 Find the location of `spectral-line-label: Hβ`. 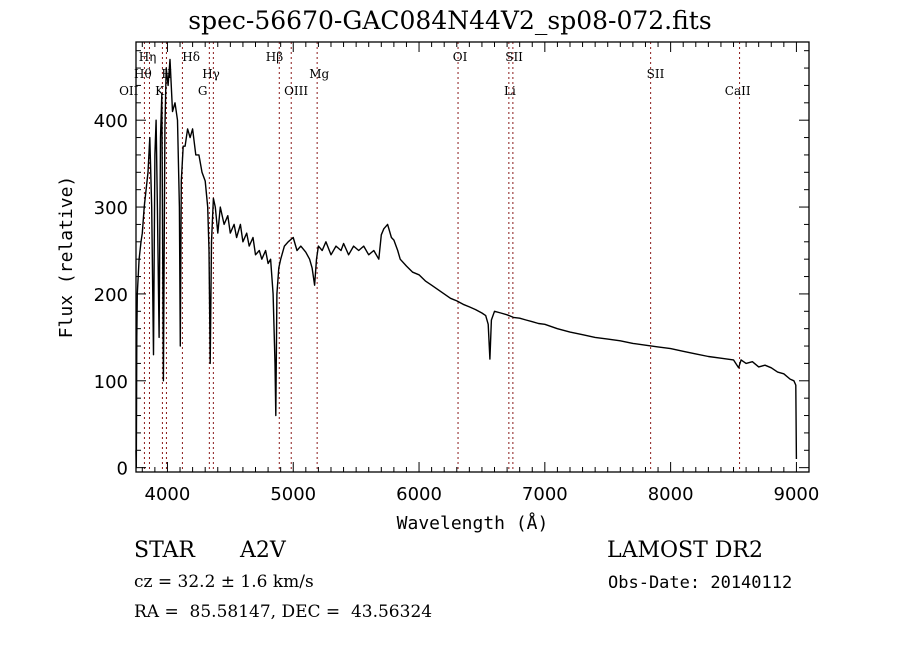

spectral-line-label: Hβ is located at coordinates (274, 57).